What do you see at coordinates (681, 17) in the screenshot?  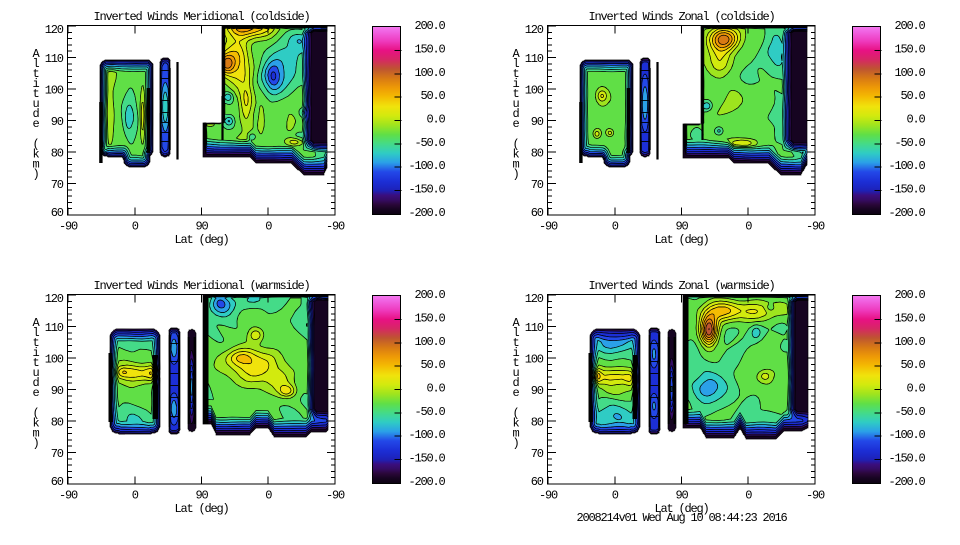 I see `svg-text:Inverted Winds Zonal (coldside: Inverted Winds Zonal (coldside)` at bounding box center [681, 17].